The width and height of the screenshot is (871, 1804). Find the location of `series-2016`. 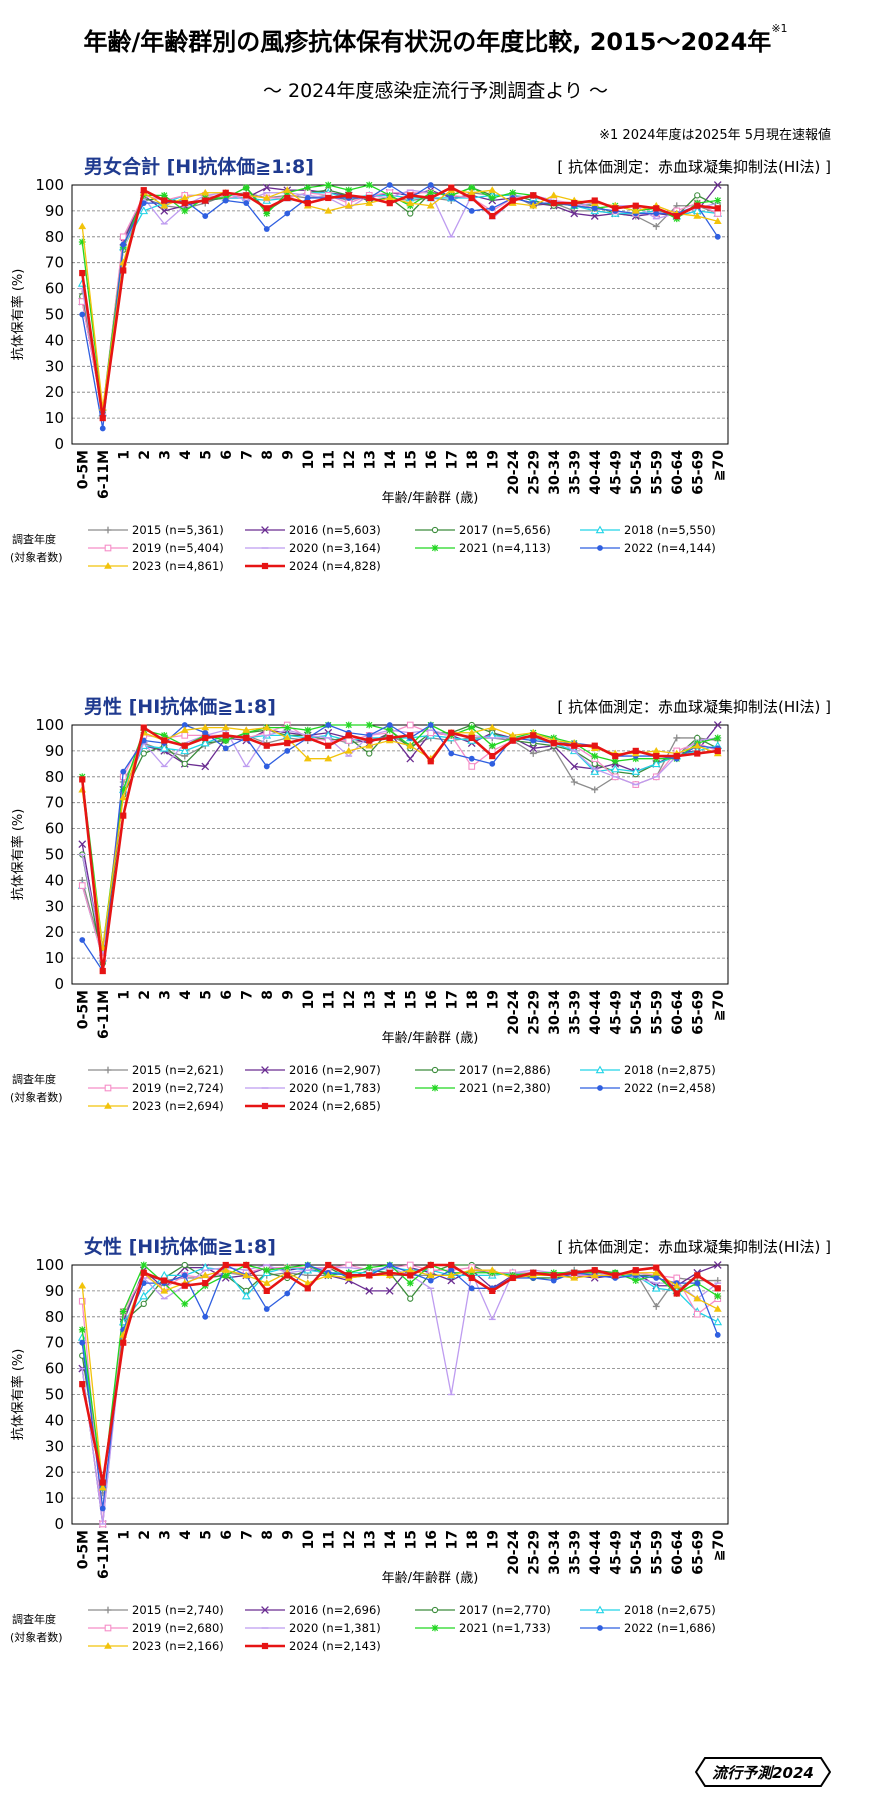

series-2016 is located at coordinates (400, 299).